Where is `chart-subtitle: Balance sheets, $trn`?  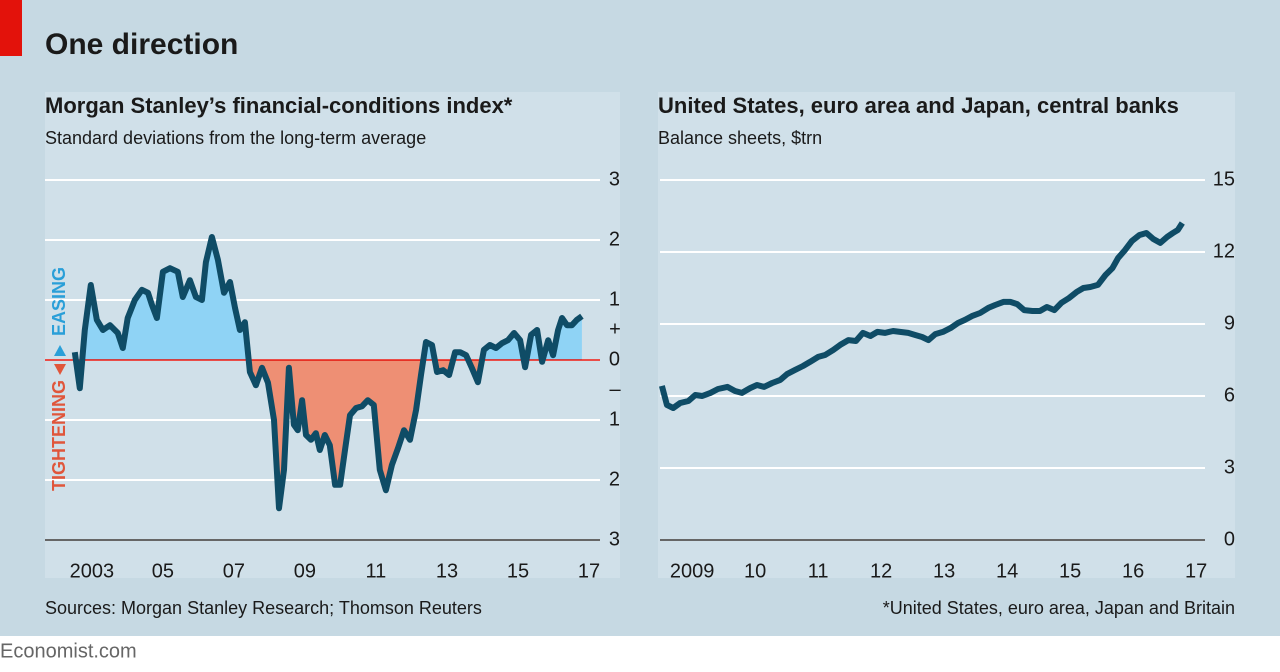
chart-subtitle: Balance sheets, $trn is located at coordinates (740, 138).